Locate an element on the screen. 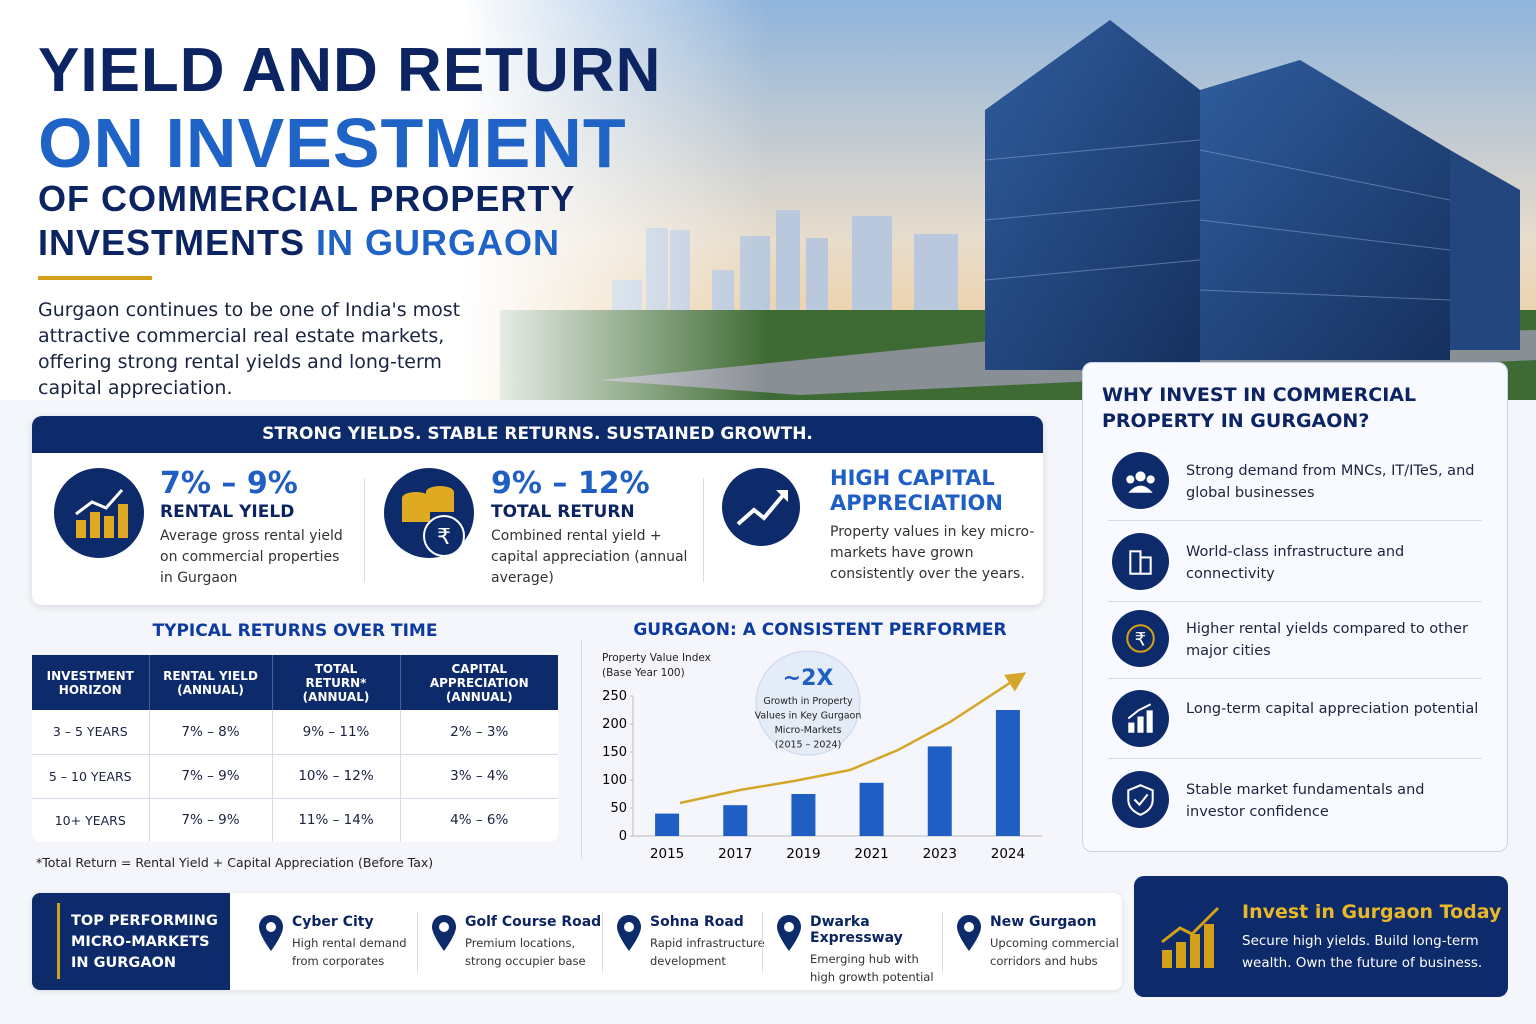  y-tick-label: 250 is located at coordinates (614, 696).